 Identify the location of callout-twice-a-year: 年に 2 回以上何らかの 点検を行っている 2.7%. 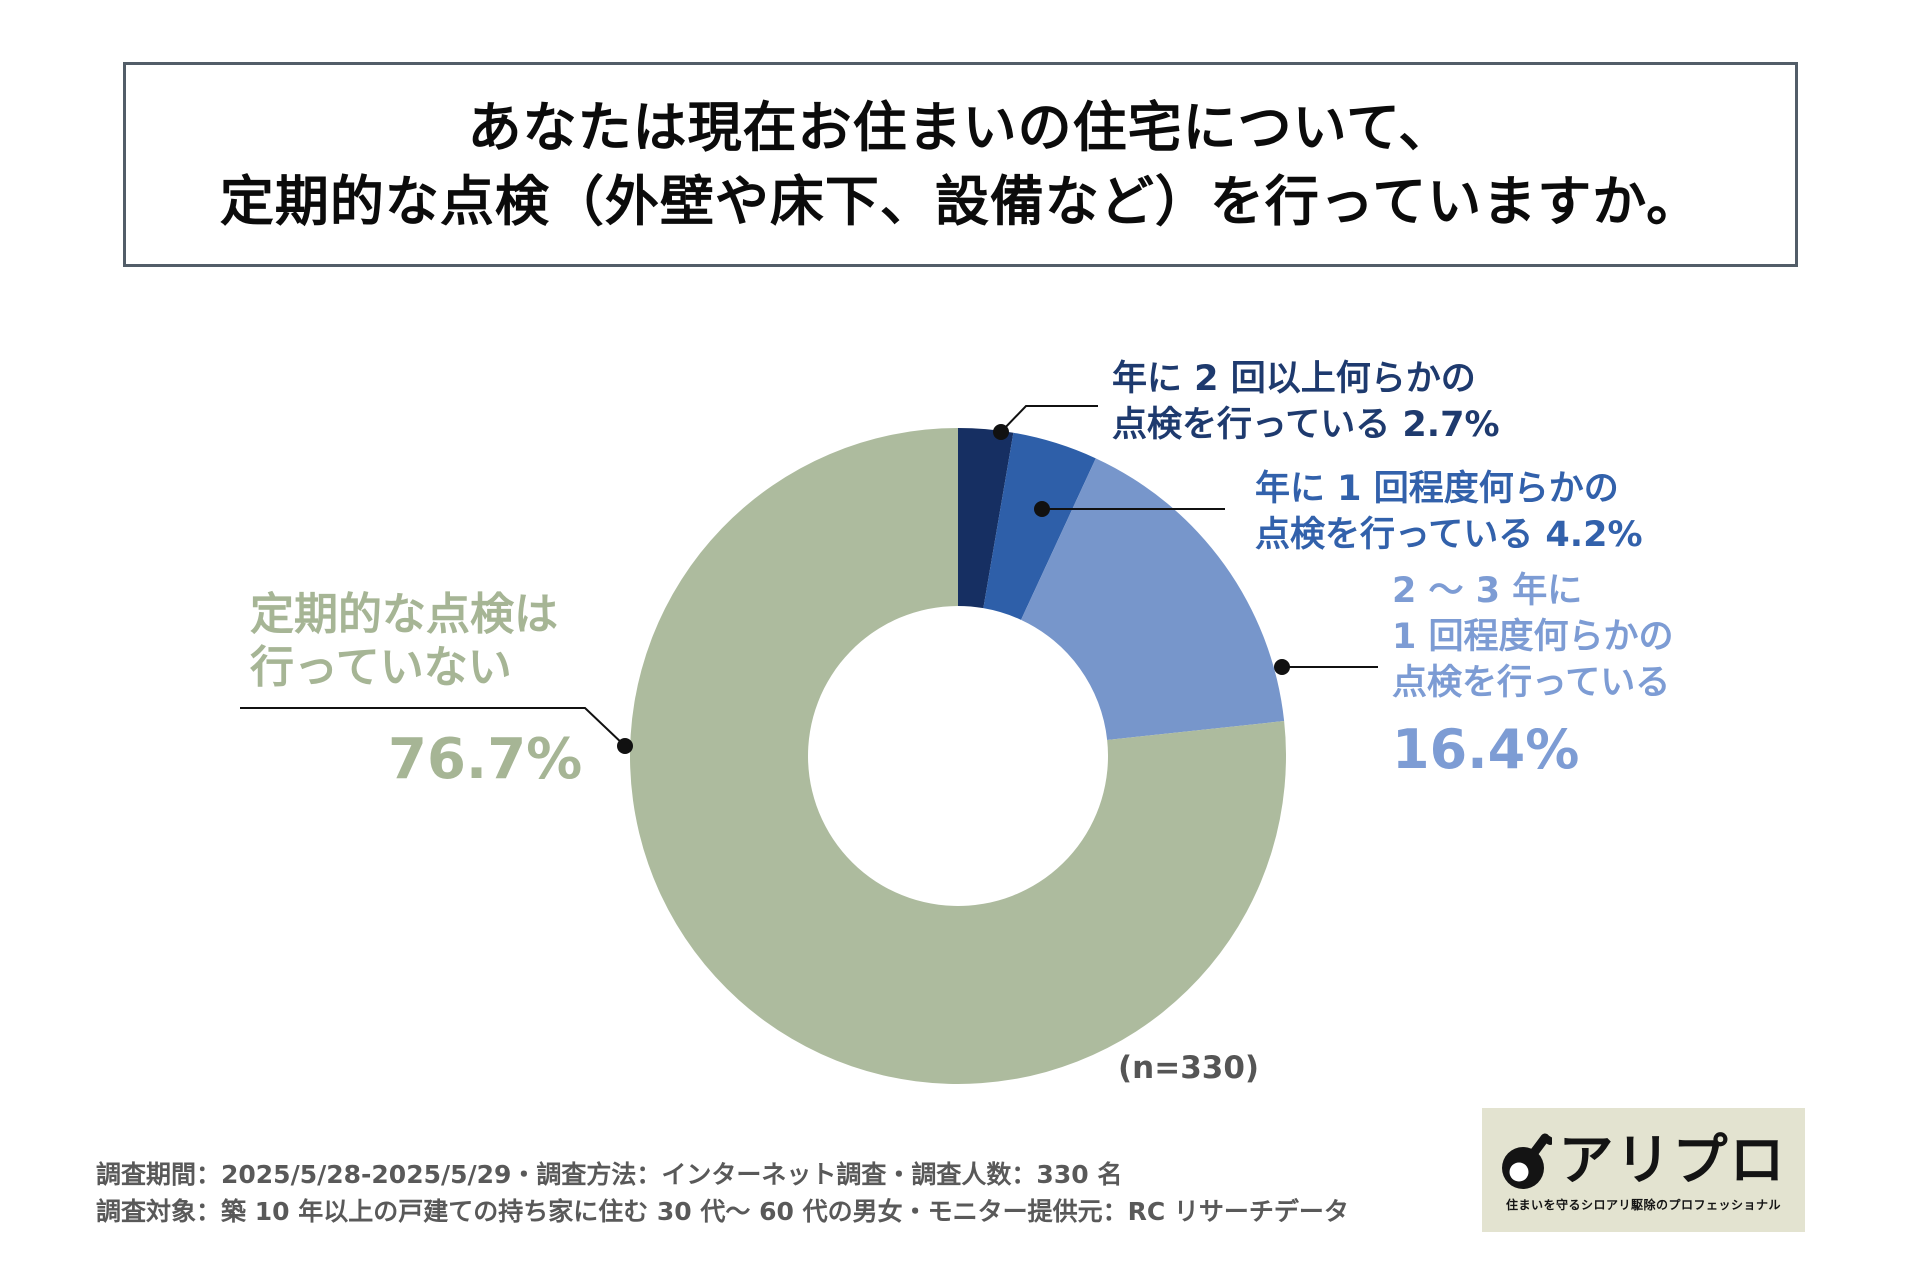
(1306, 402).